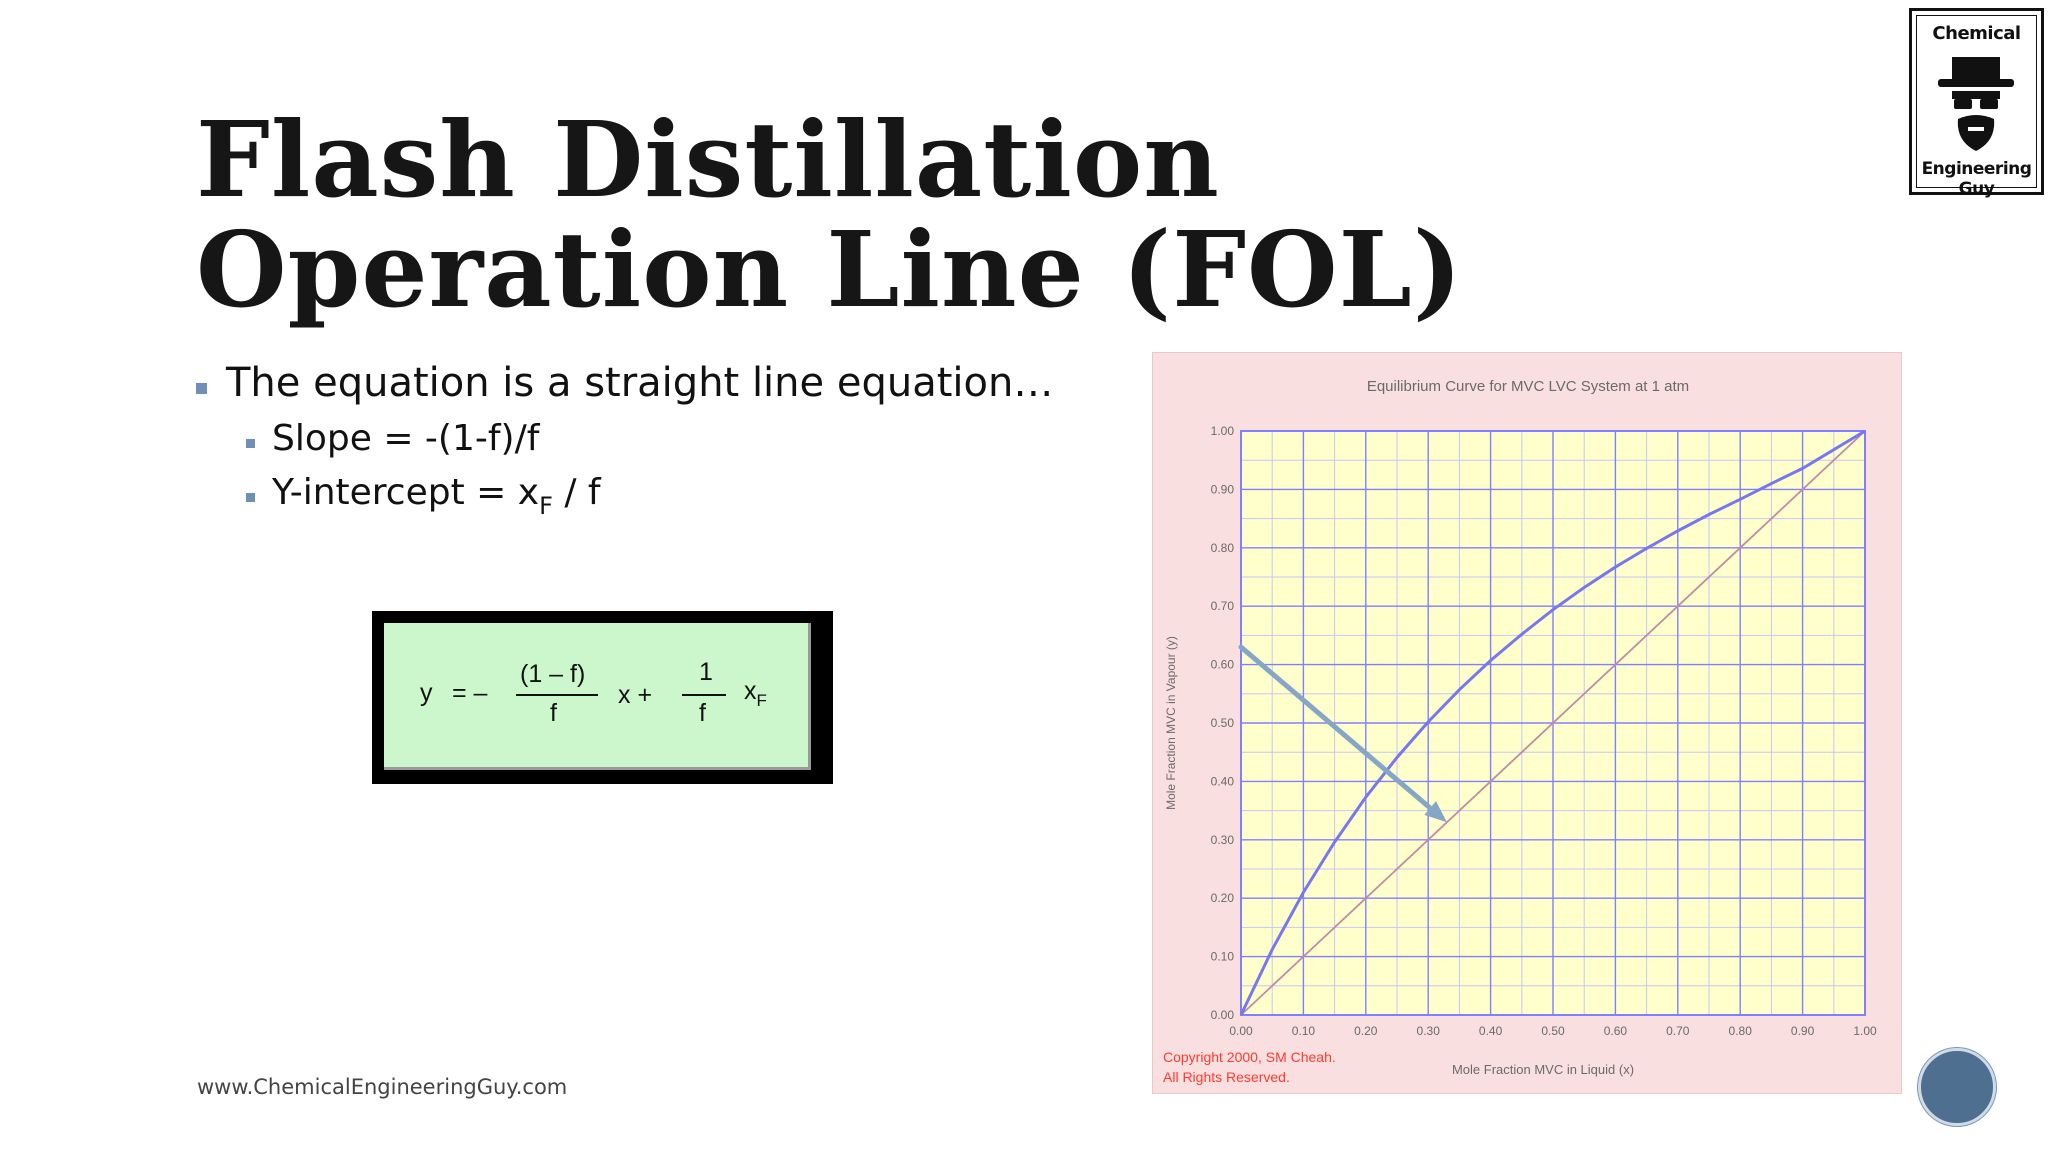 Image resolution: width=2048 pixels, height=1152 pixels. Describe the element at coordinates (1616, 1031) in the screenshot. I see `x-tick-label: 0.60` at that location.